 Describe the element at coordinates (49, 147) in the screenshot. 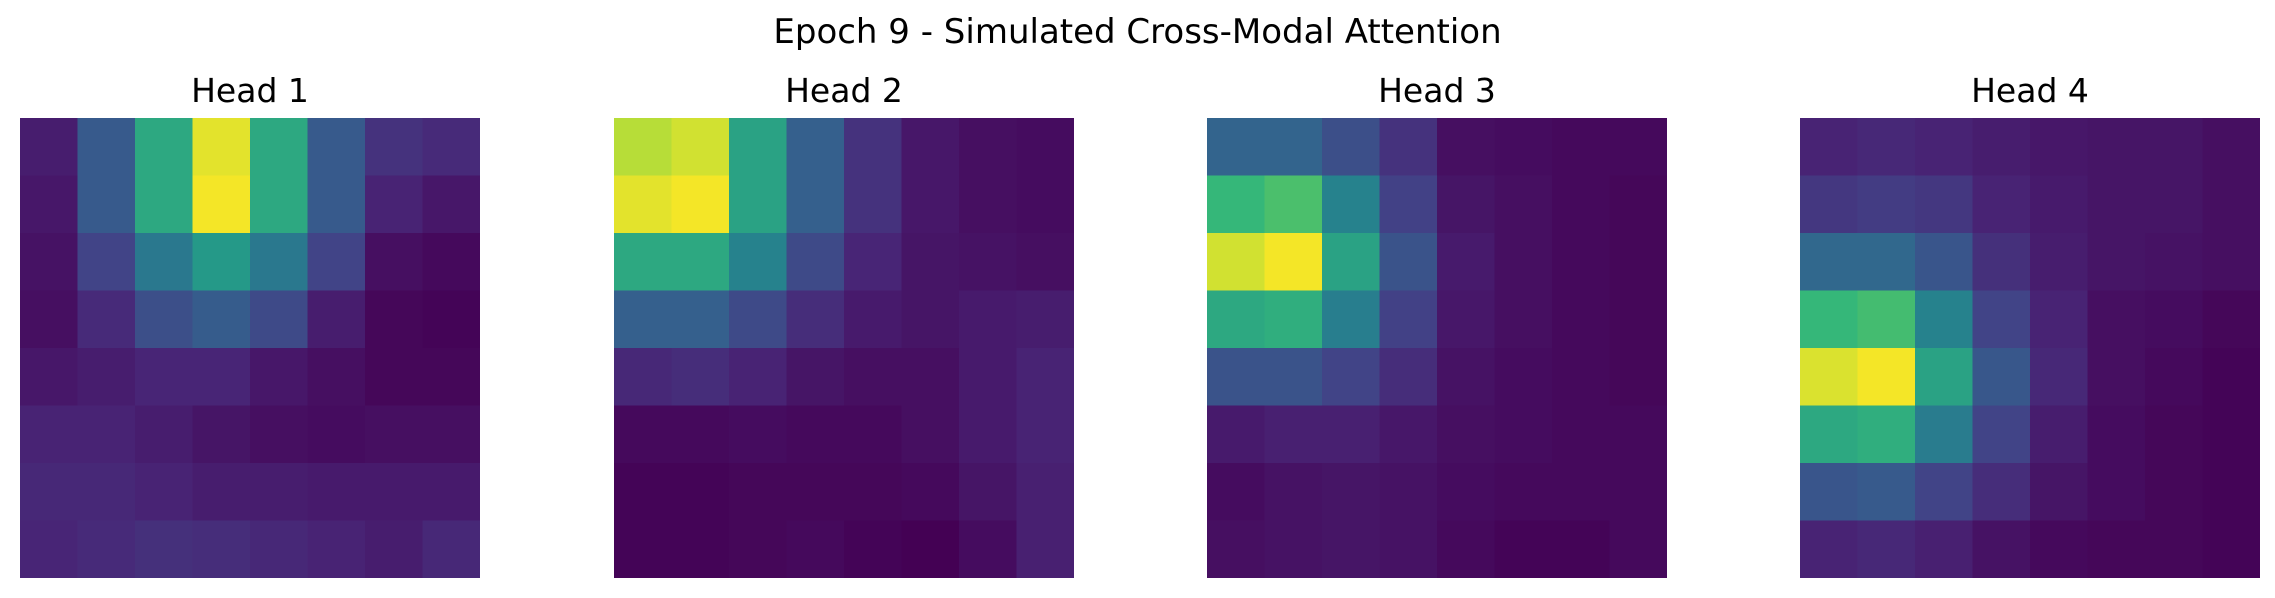

I see `heatmap-1-cell-r0-c0` at that location.